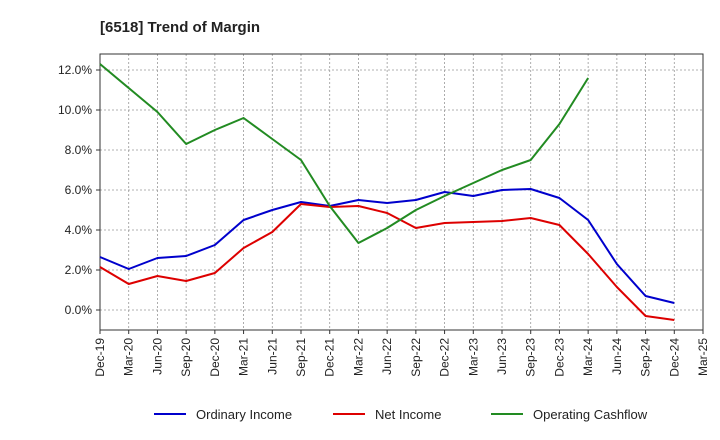  Describe the element at coordinates (559, 357) in the screenshot. I see `x-tick-label: Dec-23` at that location.